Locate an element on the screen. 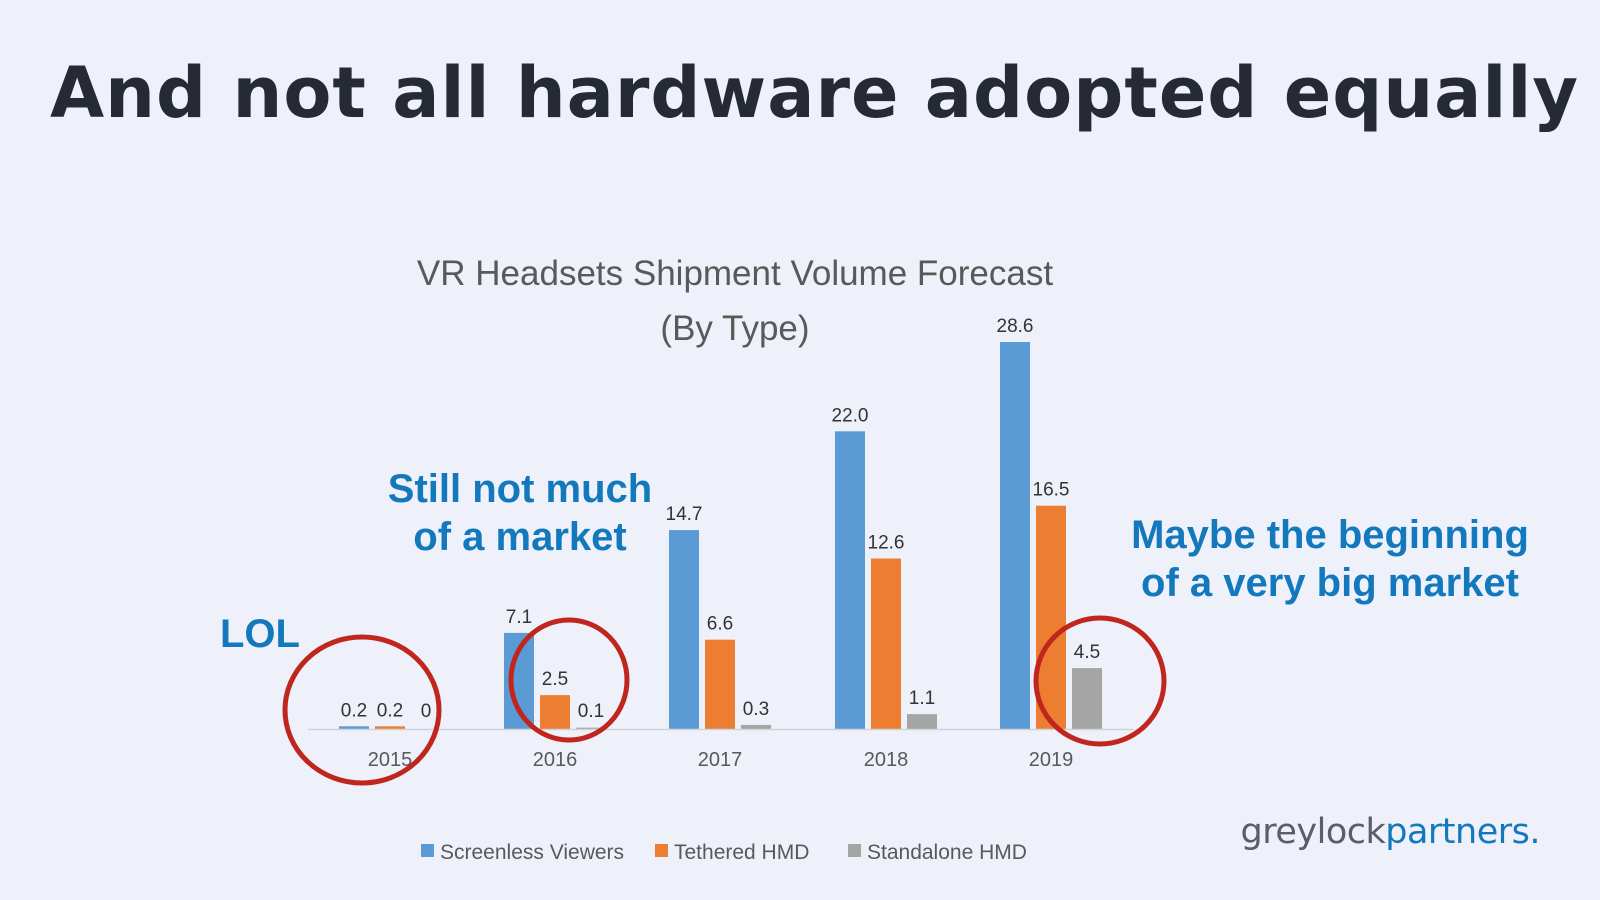  annotation-lol: LOL is located at coordinates (260, 634).